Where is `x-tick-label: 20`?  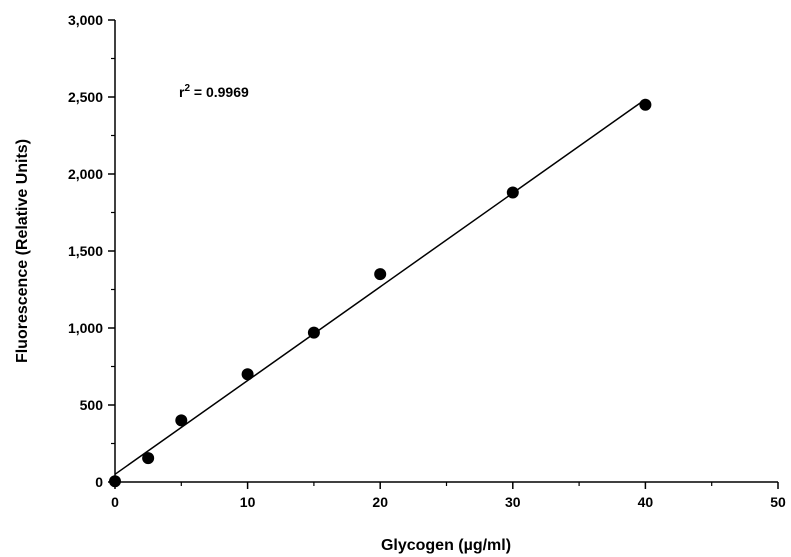
x-tick-label: 20 is located at coordinates (380, 502).